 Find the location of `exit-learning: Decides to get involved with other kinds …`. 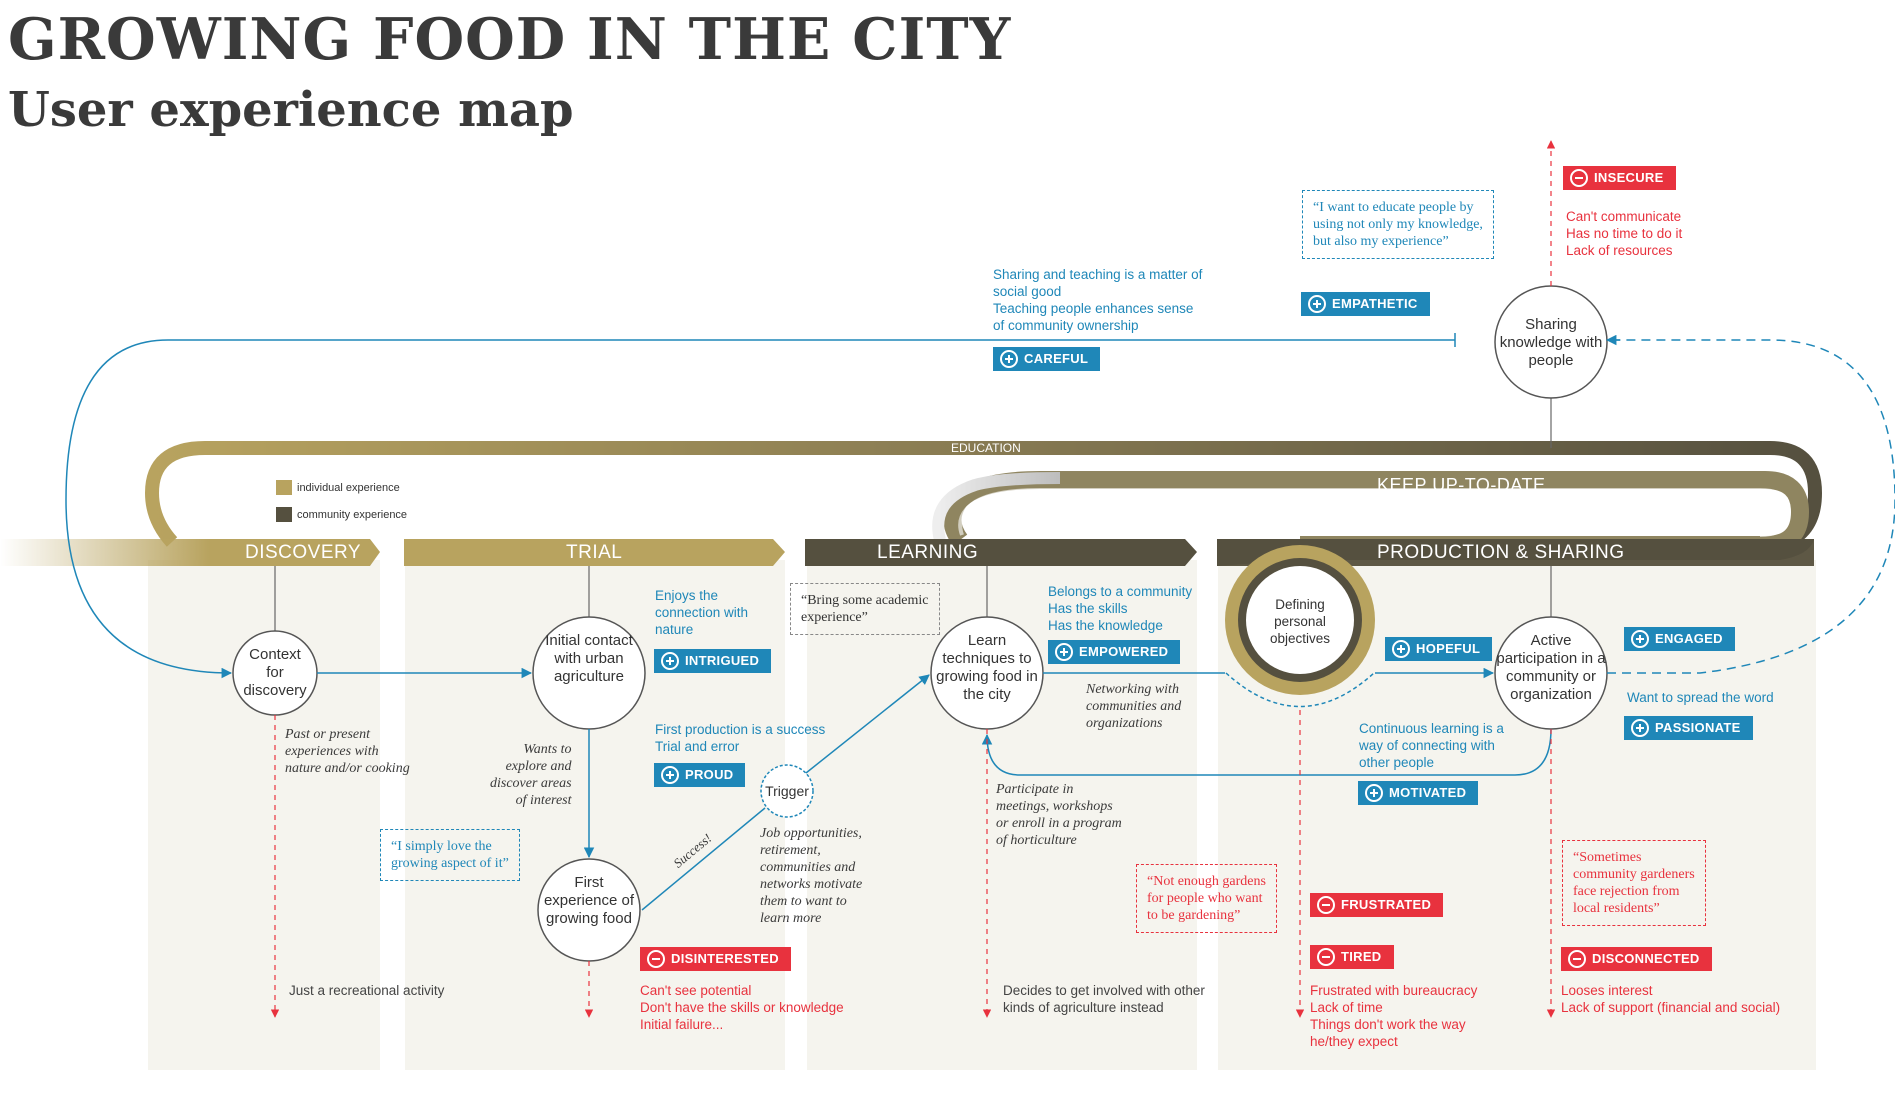

exit-learning: Decides to get involved with other kinds … is located at coordinates (1104, 999).